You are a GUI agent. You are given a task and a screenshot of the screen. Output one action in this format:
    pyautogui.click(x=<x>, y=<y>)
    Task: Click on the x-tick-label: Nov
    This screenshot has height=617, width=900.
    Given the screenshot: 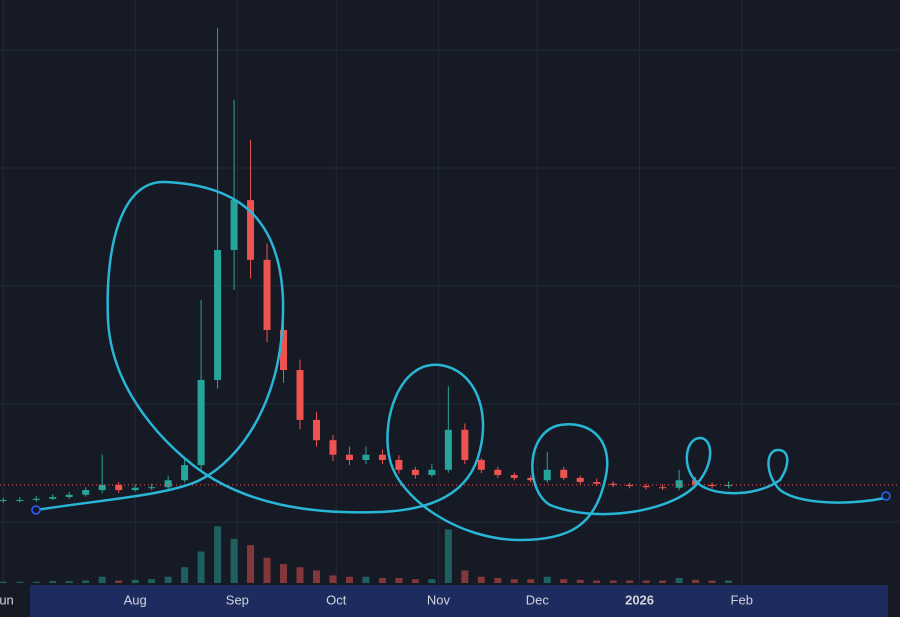 What is the action you would take?
    pyautogui.click(x=439, y=599)
    